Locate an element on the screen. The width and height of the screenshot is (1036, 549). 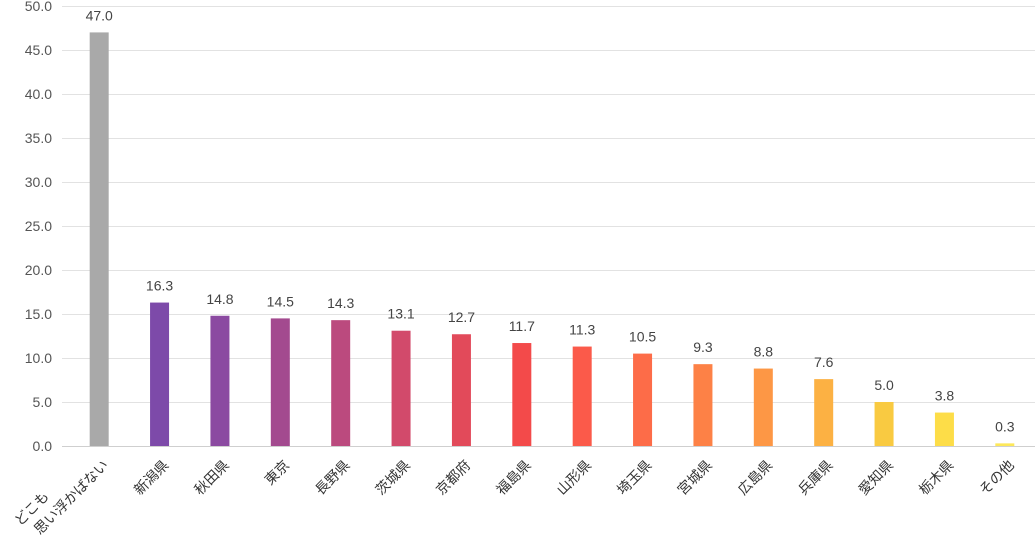
y-tick-label: 0.0 is located at coordinates (43, 446).